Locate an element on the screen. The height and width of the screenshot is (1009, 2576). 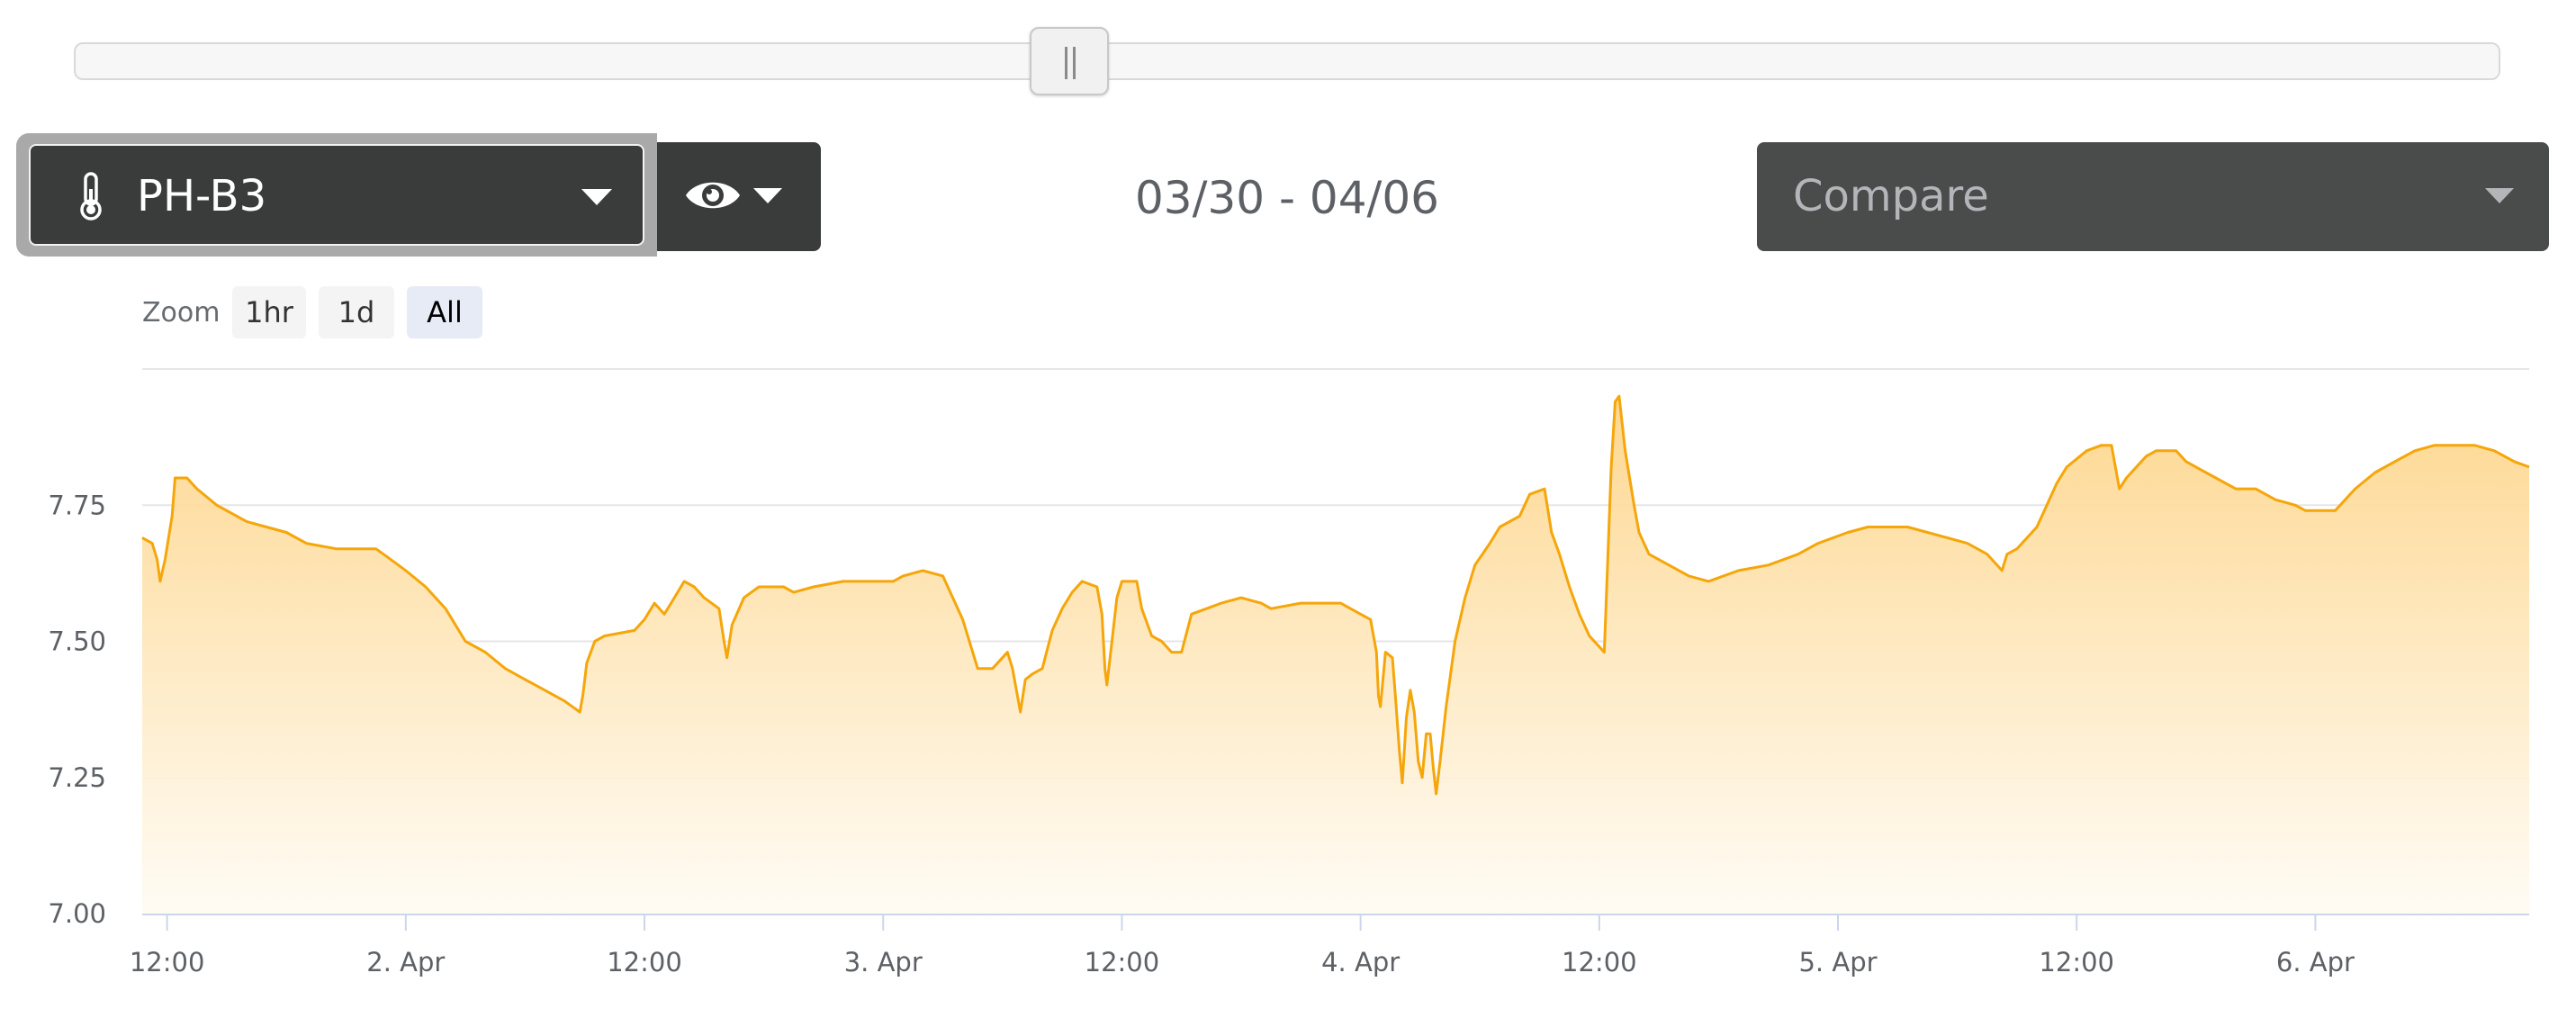
y-tick-label: 7.00 is located at coordinates (77, 914).